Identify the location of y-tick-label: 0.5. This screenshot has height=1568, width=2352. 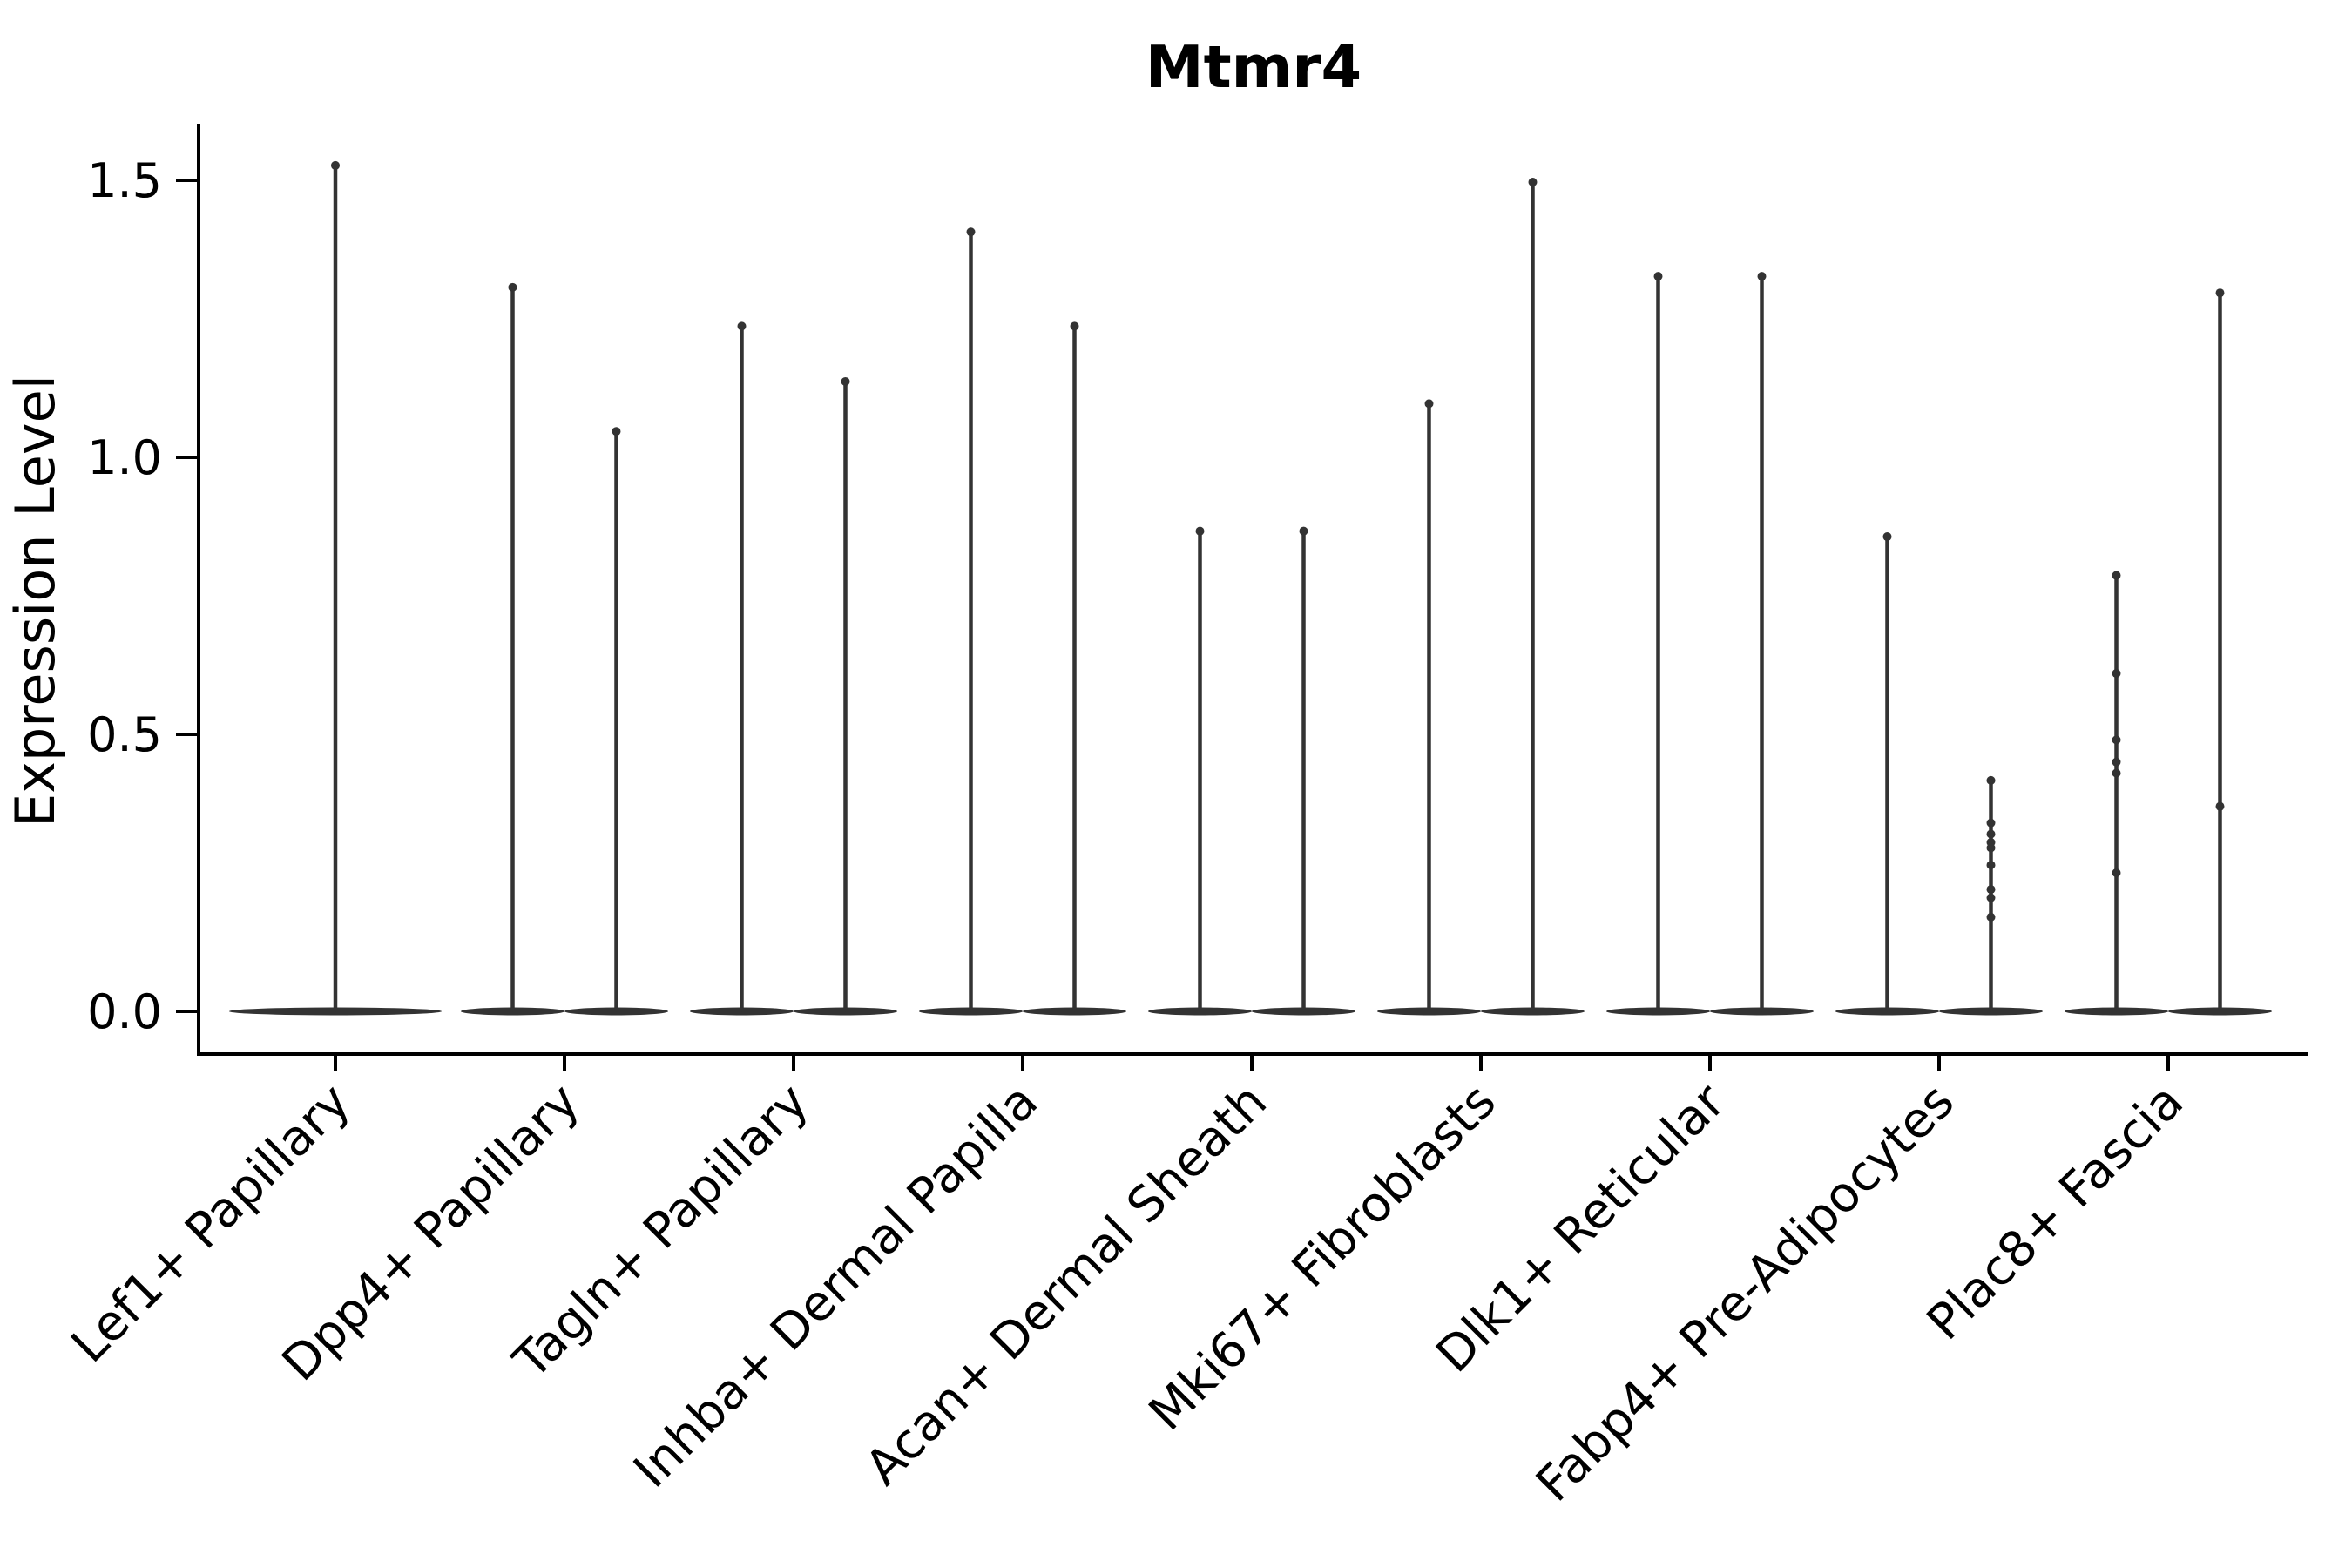
(125, 734).